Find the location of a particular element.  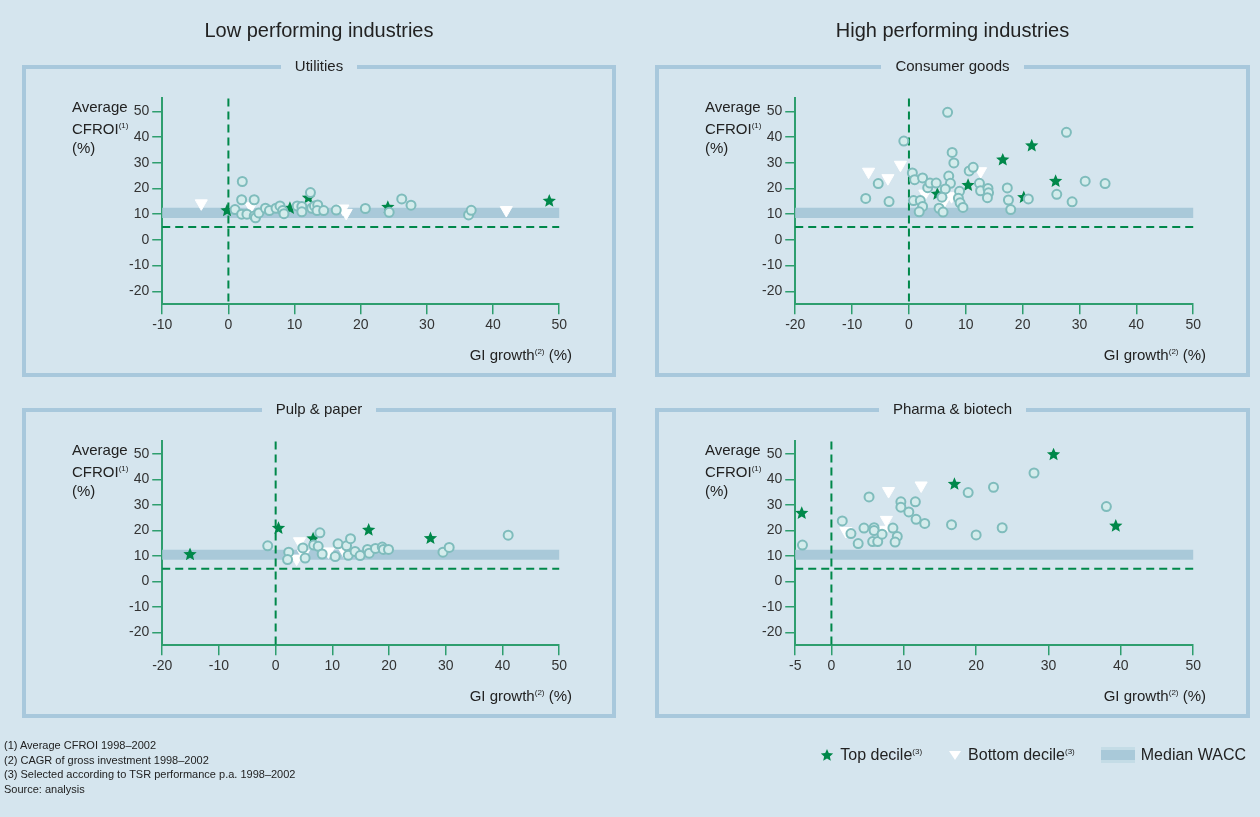

chart-subtitle: High performing industries is located at coordinates (952, 30).